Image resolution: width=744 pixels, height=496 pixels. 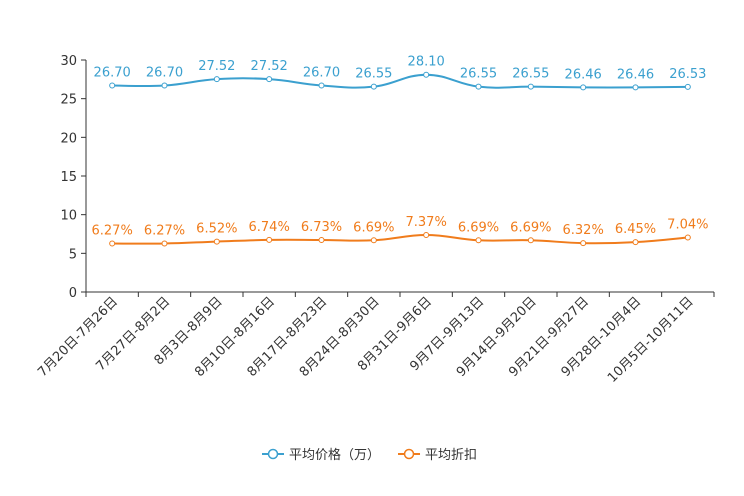 I want to click on y-tick-label: 0, so click(x=73, y=293).